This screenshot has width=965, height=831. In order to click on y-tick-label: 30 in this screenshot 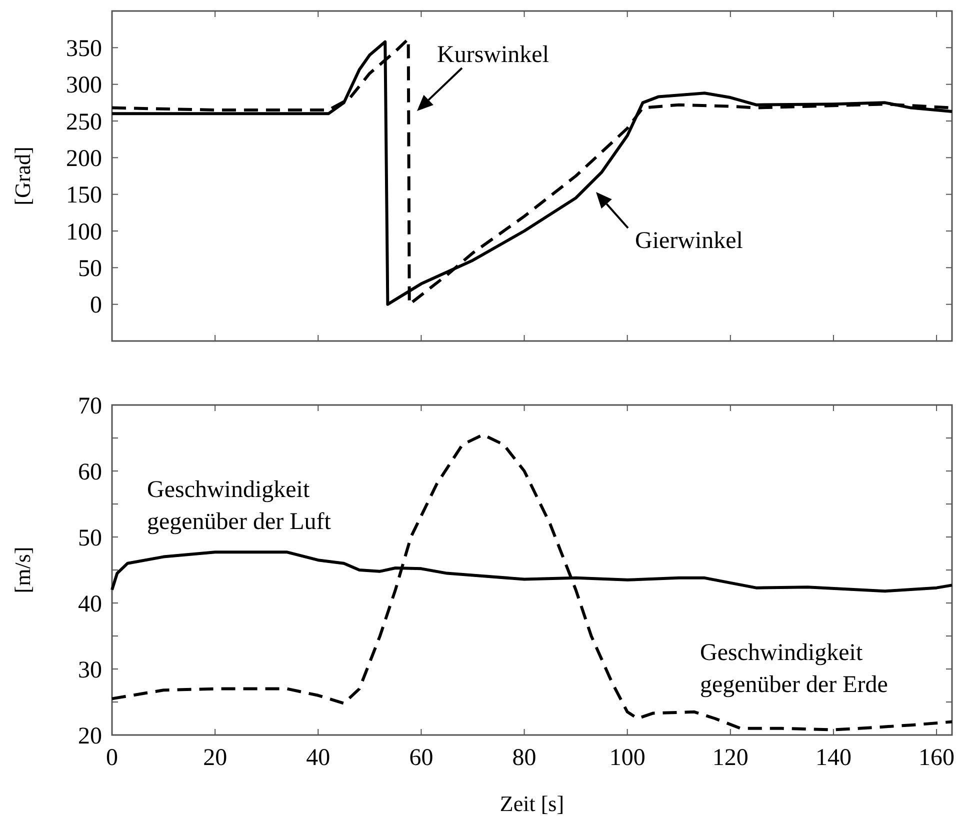, I will do `click(90, 670)`.